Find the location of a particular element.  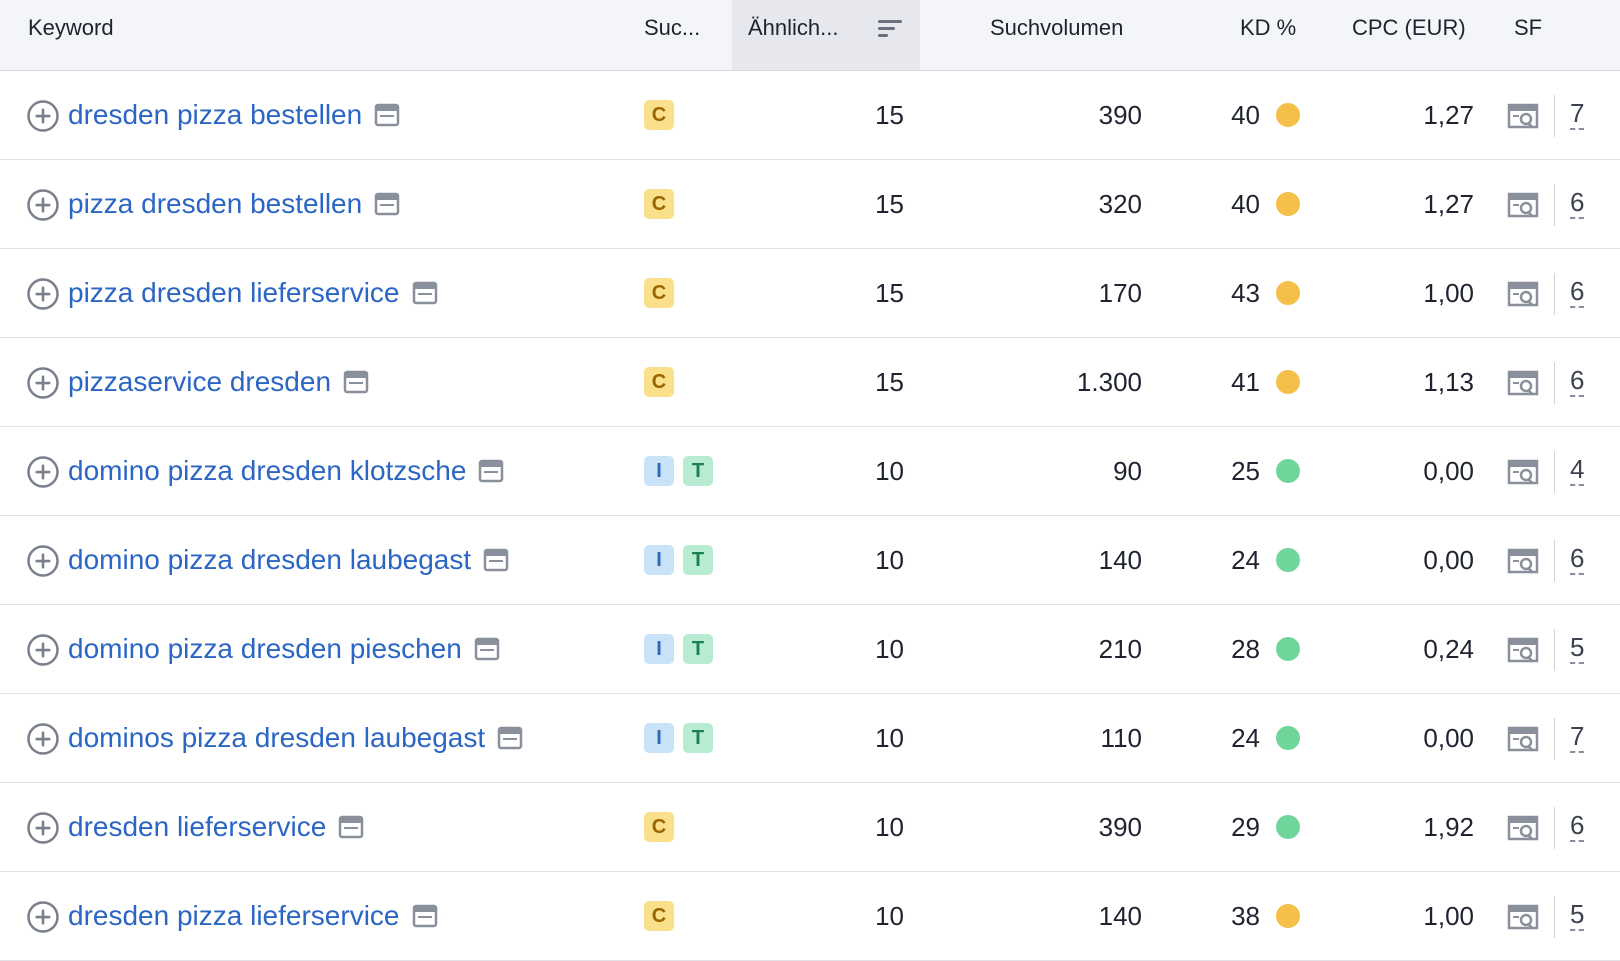

col-volume-header: Suchvolumen is located at coordinates (1057, 27).